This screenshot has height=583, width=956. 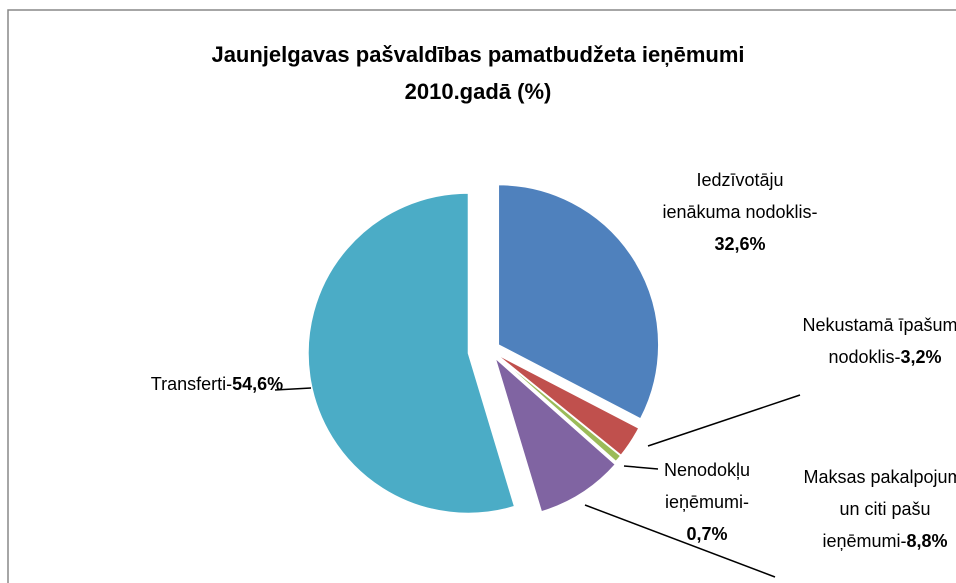 I want to click on data-label: Nekustamā īpašuma nodoklis-3,2%, so click(x=878, y=341).